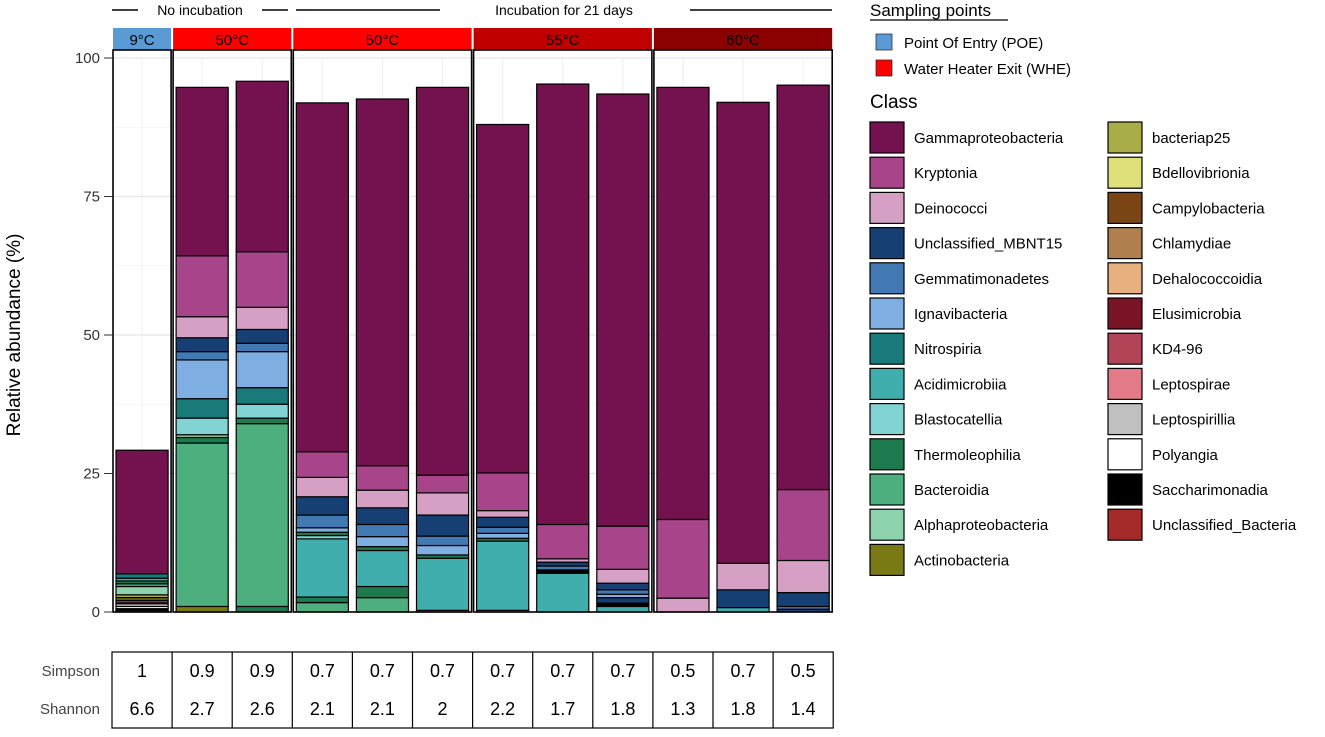 The image size is (1325, 737). Describe the element at coordinates (960, 384) in the screenshot. I see `class-legend-label: Acidimicrobiia` at that location.